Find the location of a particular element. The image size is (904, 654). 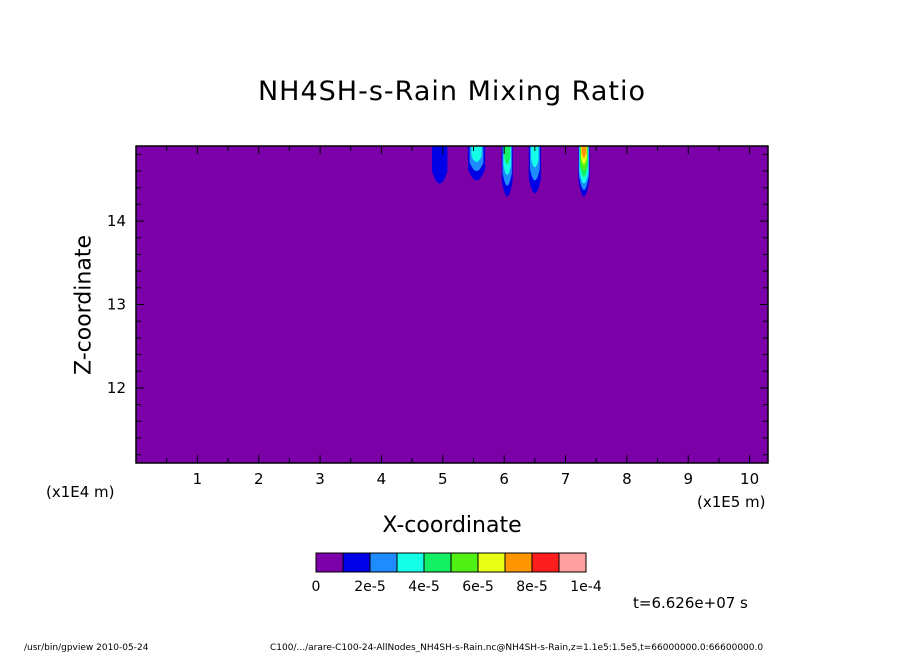

y-tick-label: 13 is located at coordinates (116, 305).